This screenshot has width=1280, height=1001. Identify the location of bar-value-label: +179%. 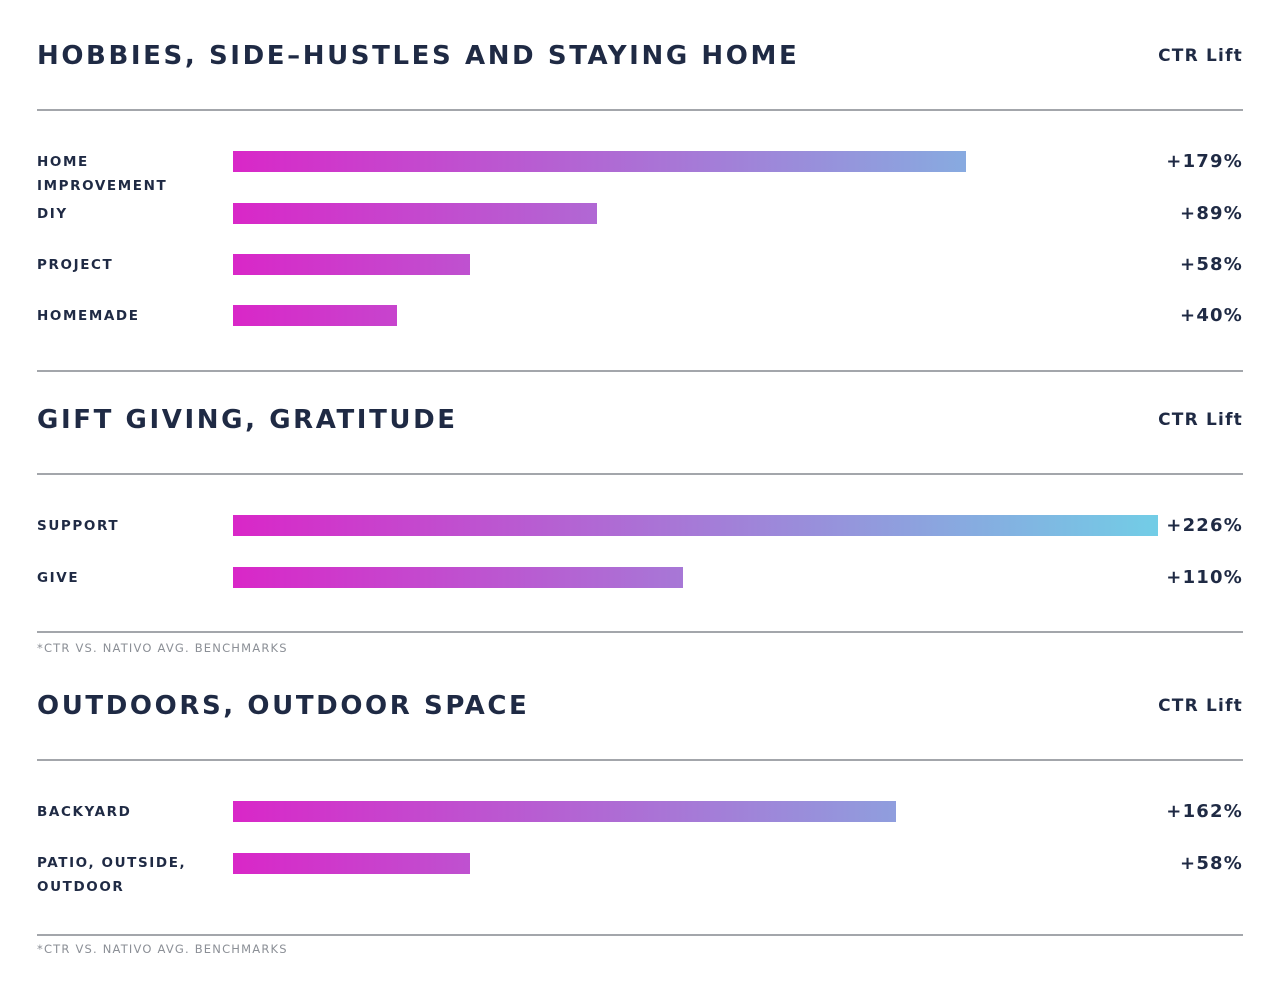
(1204, 161).